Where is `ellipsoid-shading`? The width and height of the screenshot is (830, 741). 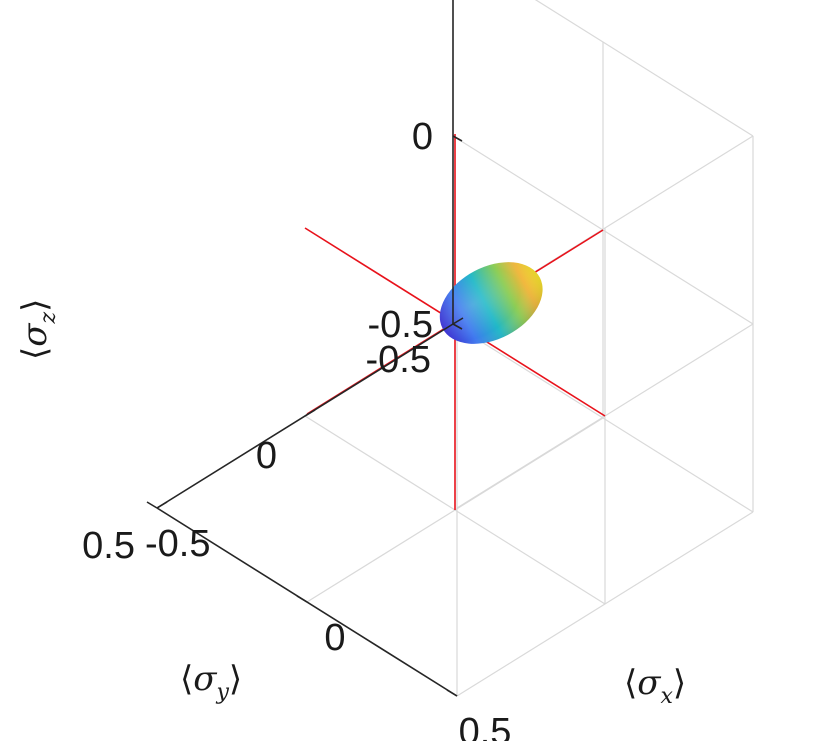 ellipsoid-shading is located at coordinates (491, 303).